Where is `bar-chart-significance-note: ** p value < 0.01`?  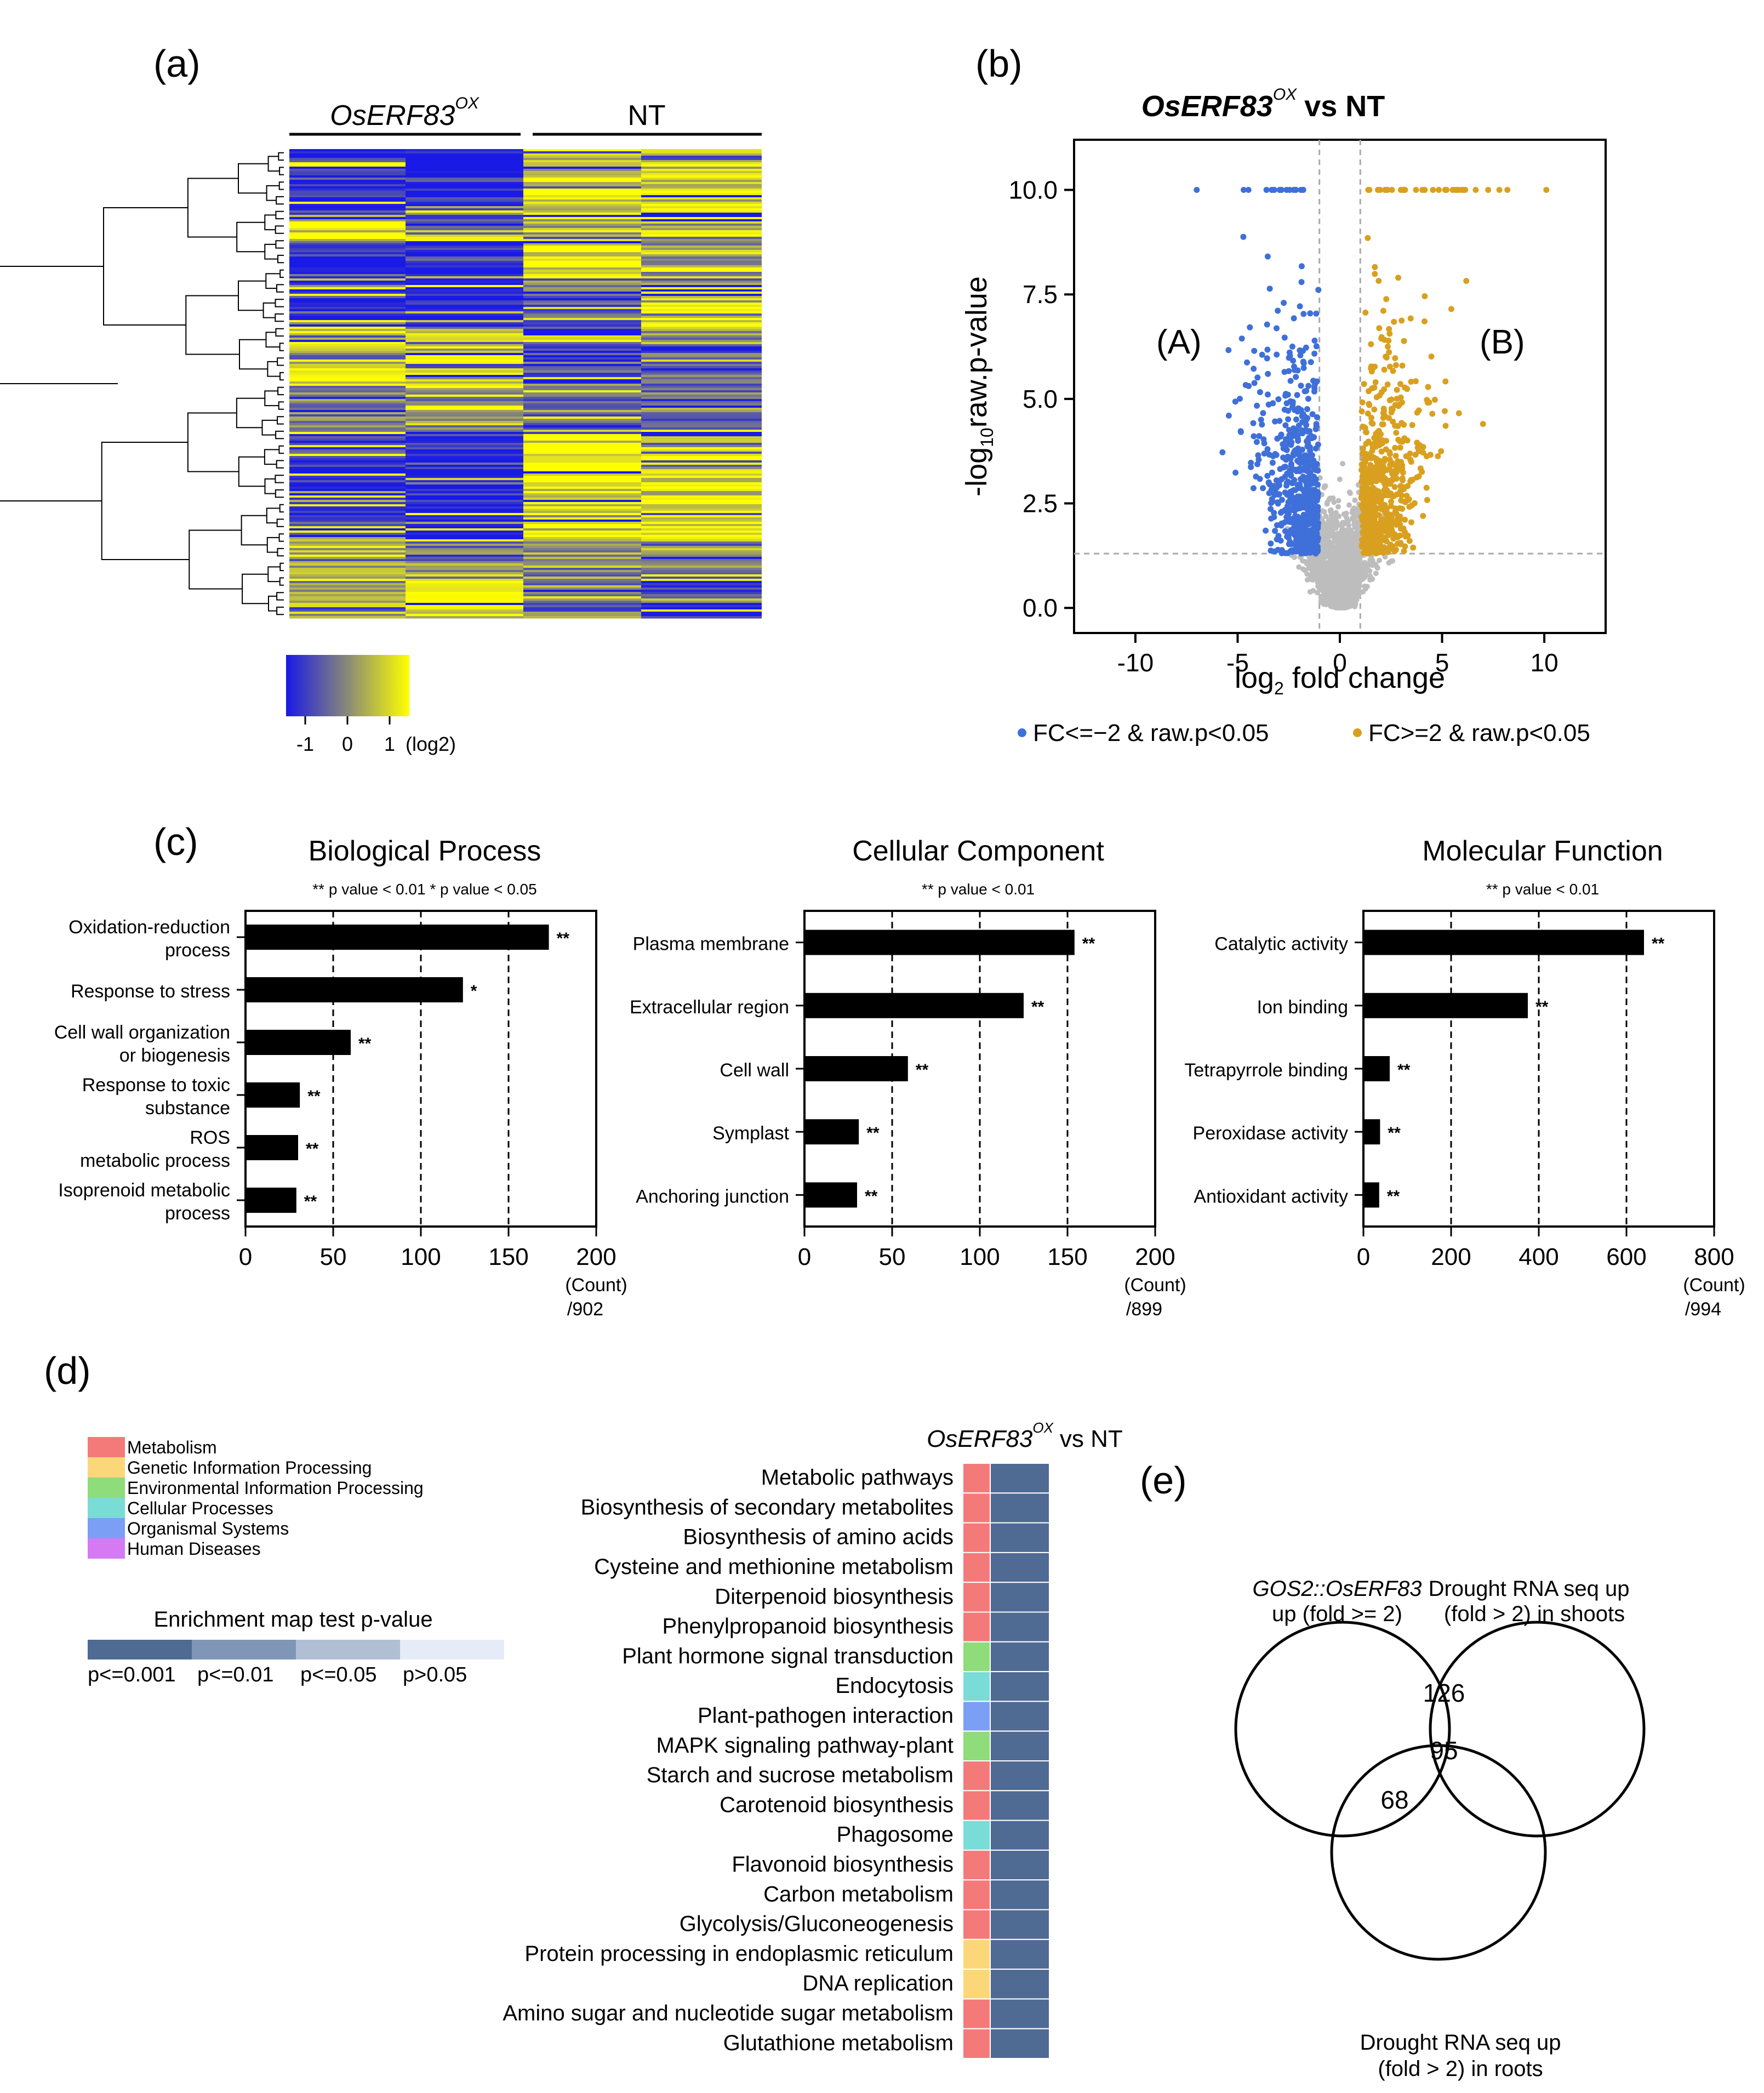 bar-chart-significance-note: ** p value < 0.01 is located at coordinates (979, 889).